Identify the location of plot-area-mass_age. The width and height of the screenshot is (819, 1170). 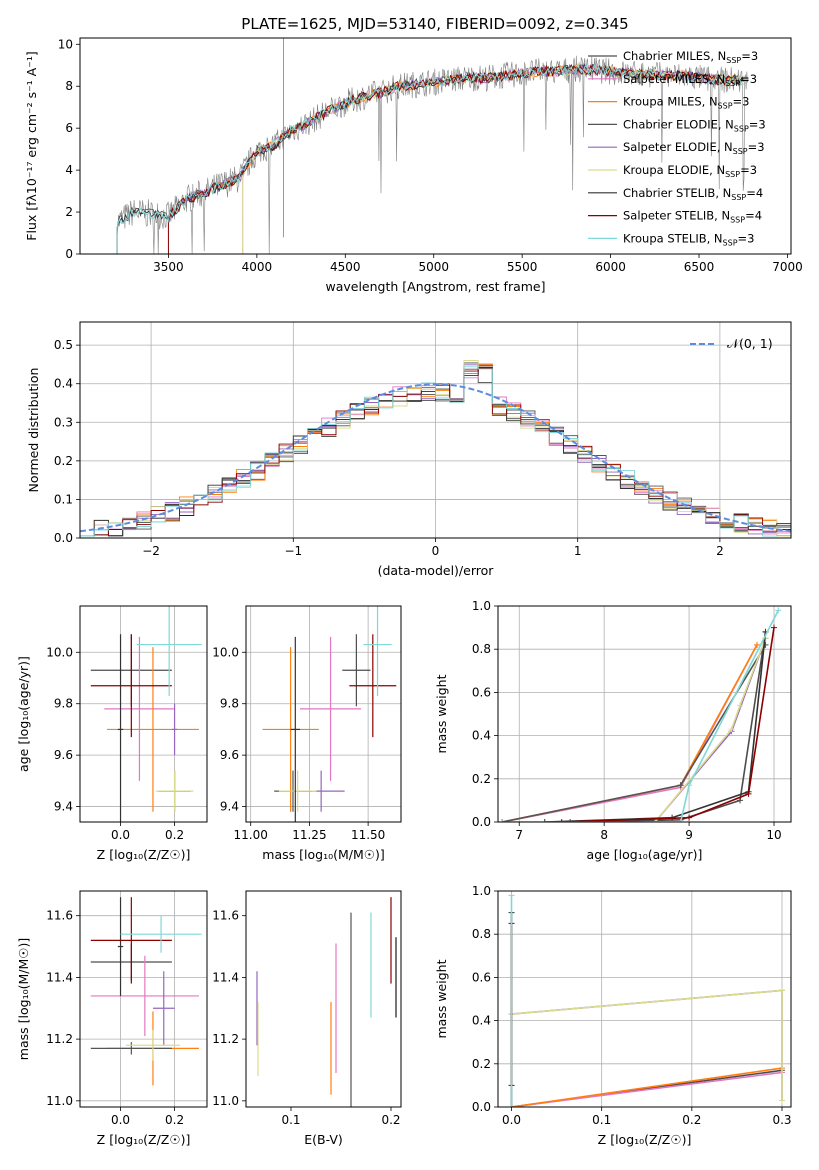
(329, 714).